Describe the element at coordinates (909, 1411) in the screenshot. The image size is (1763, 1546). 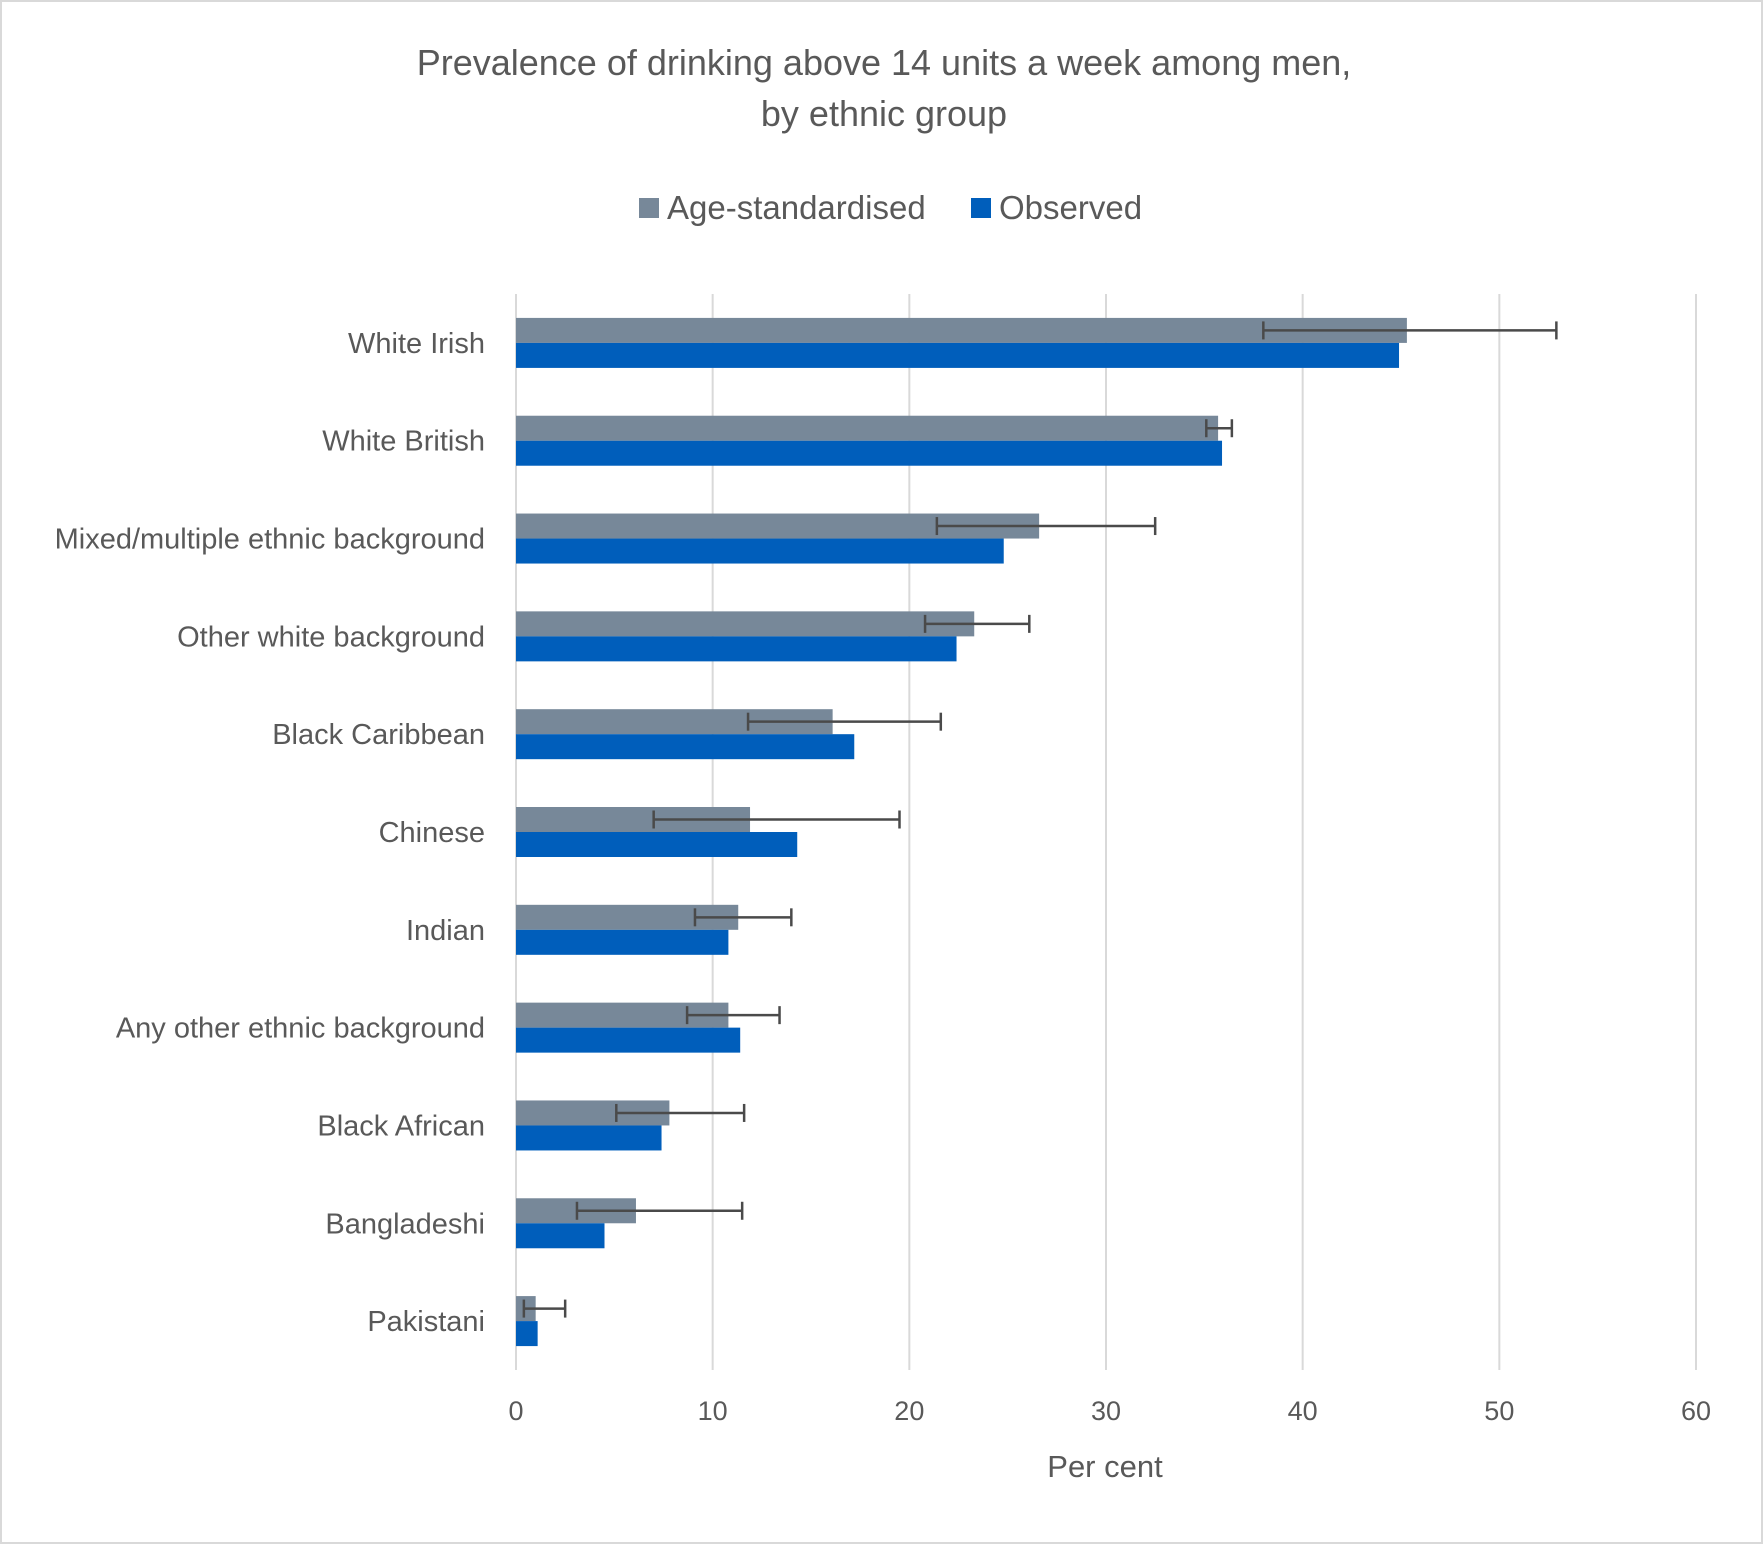
I see `x-tick-label: 20` at that location.